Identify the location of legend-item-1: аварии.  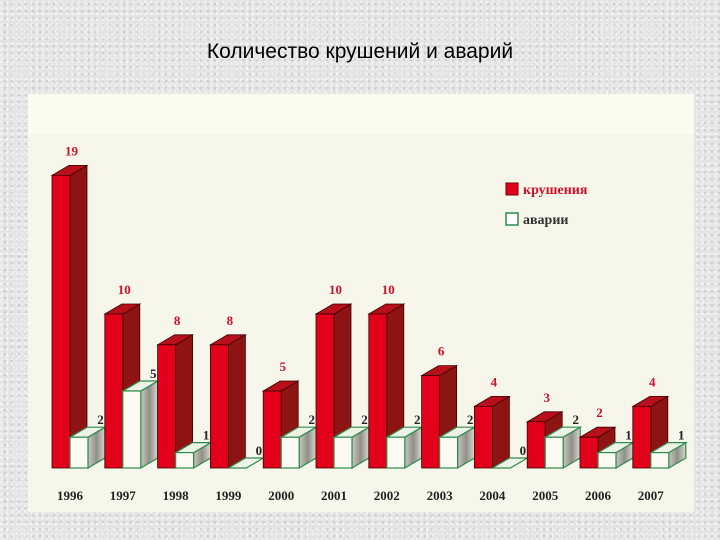
(536, 220).